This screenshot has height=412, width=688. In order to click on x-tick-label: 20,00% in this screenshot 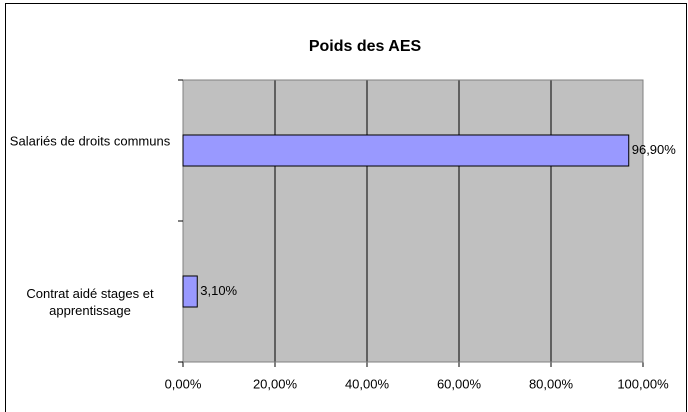, I will do `click(275, 383)`.